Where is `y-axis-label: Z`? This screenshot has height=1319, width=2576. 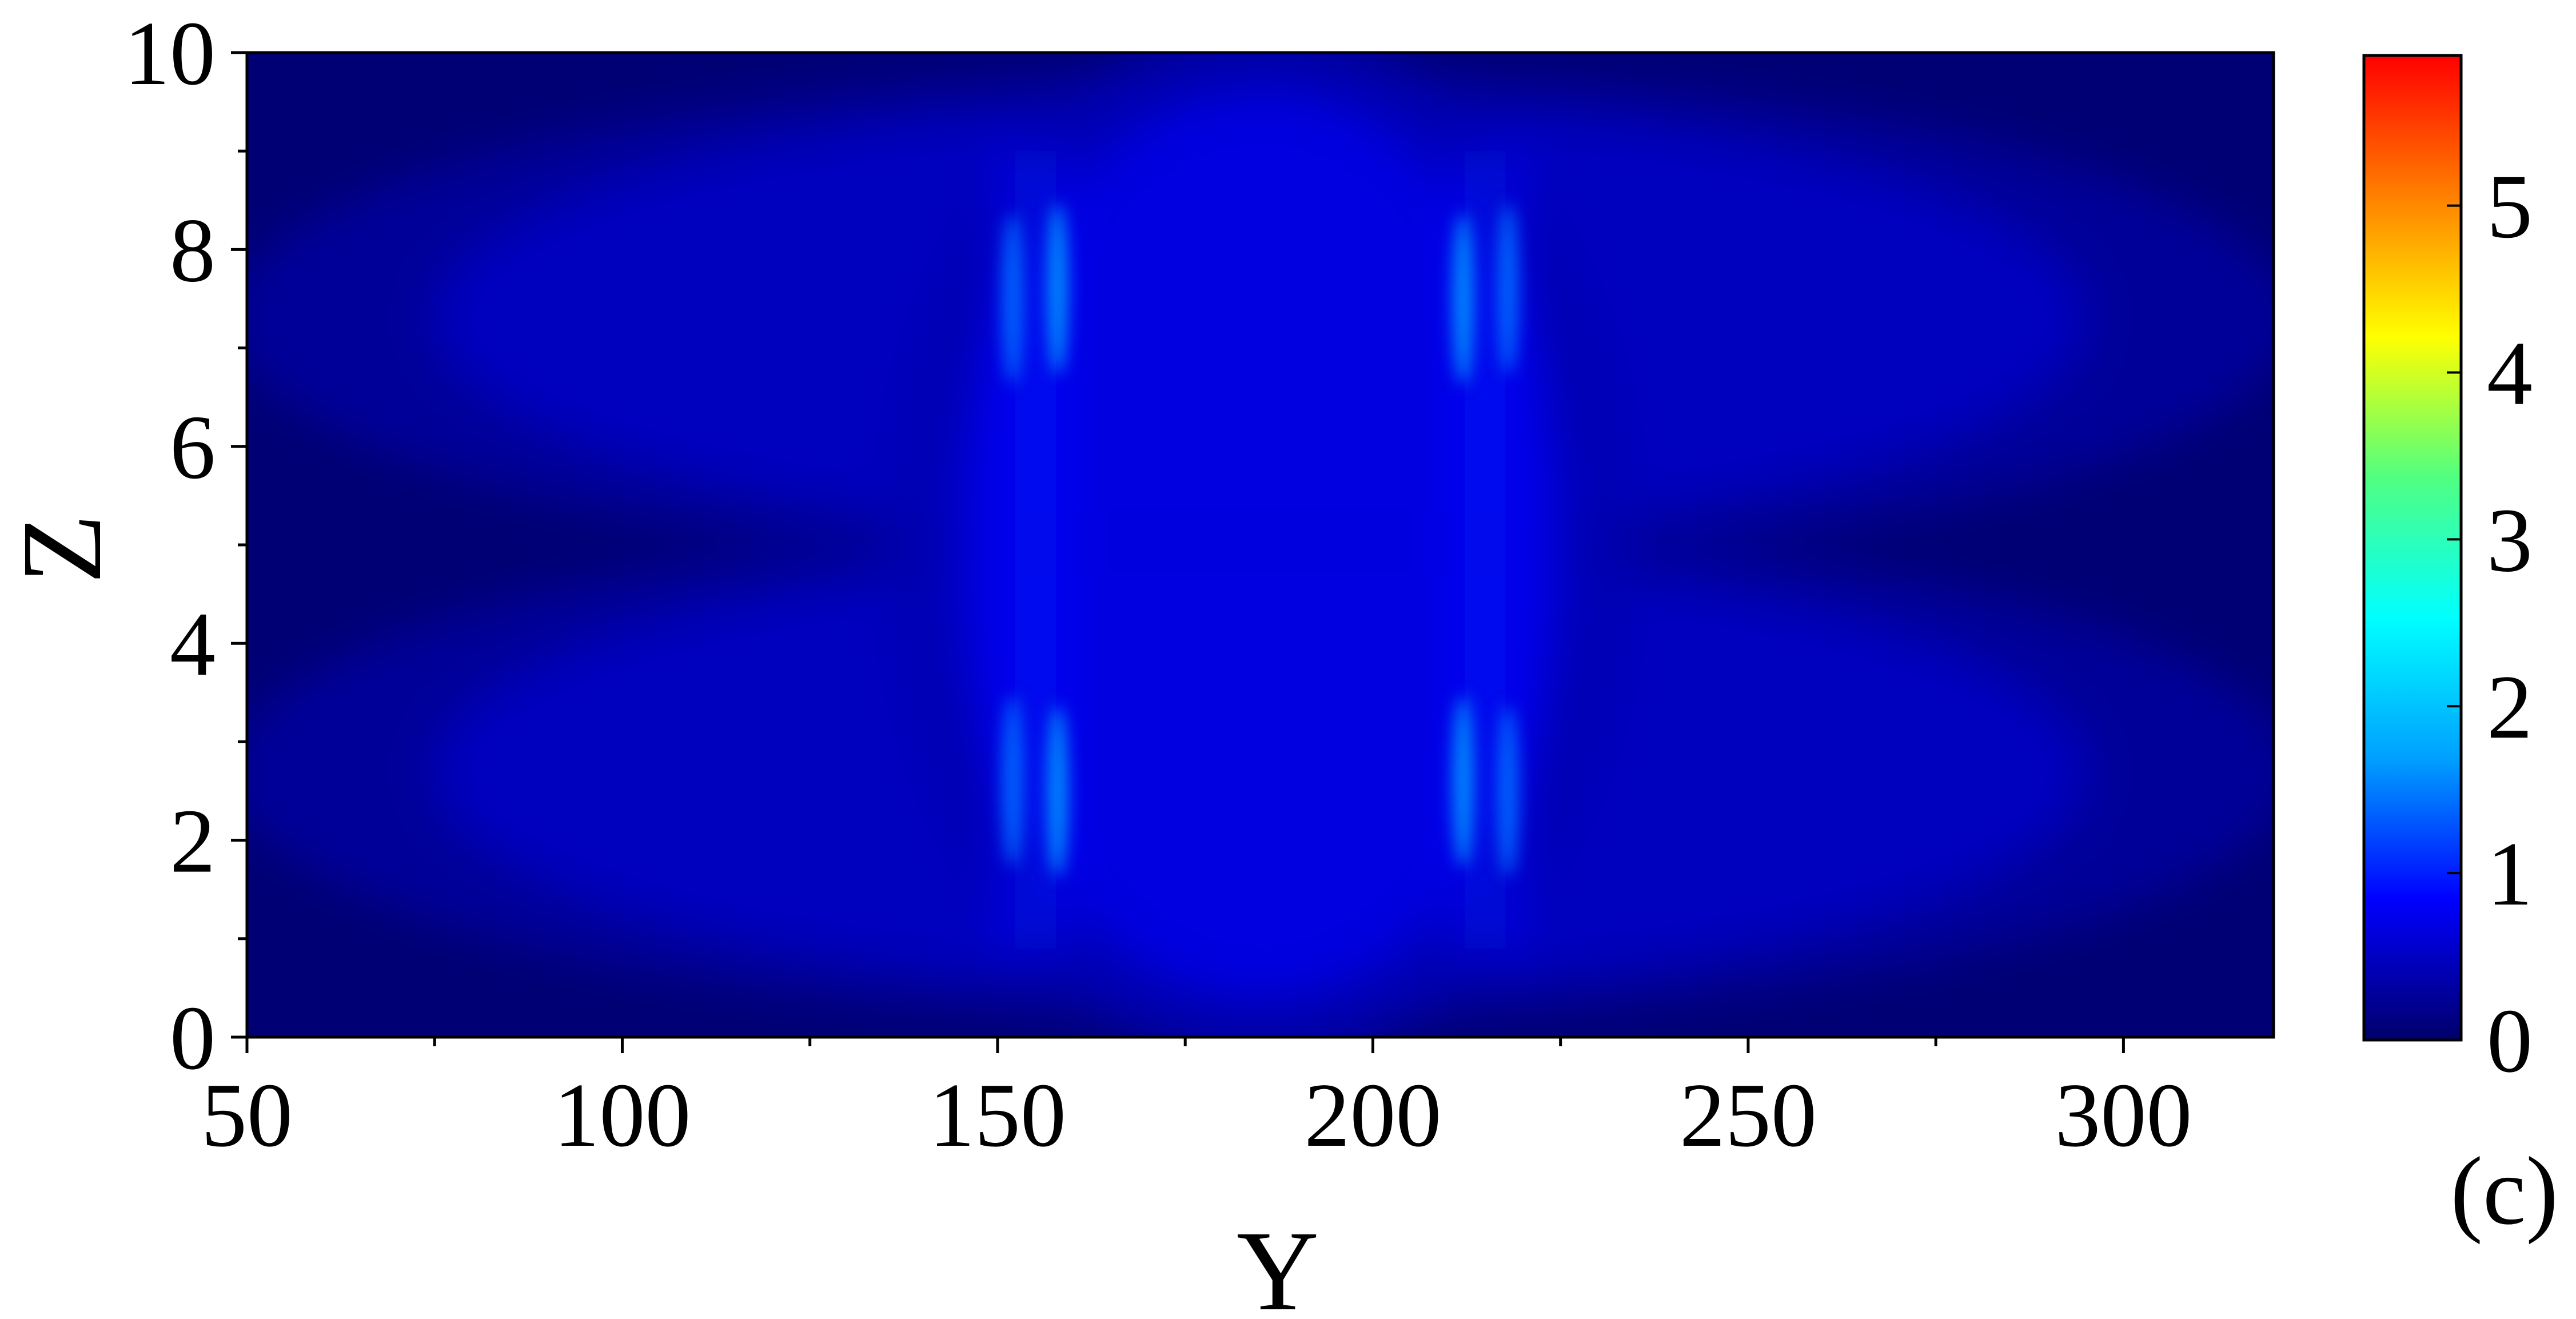 y-axis-label: Z is located at coordinates (63, 549).